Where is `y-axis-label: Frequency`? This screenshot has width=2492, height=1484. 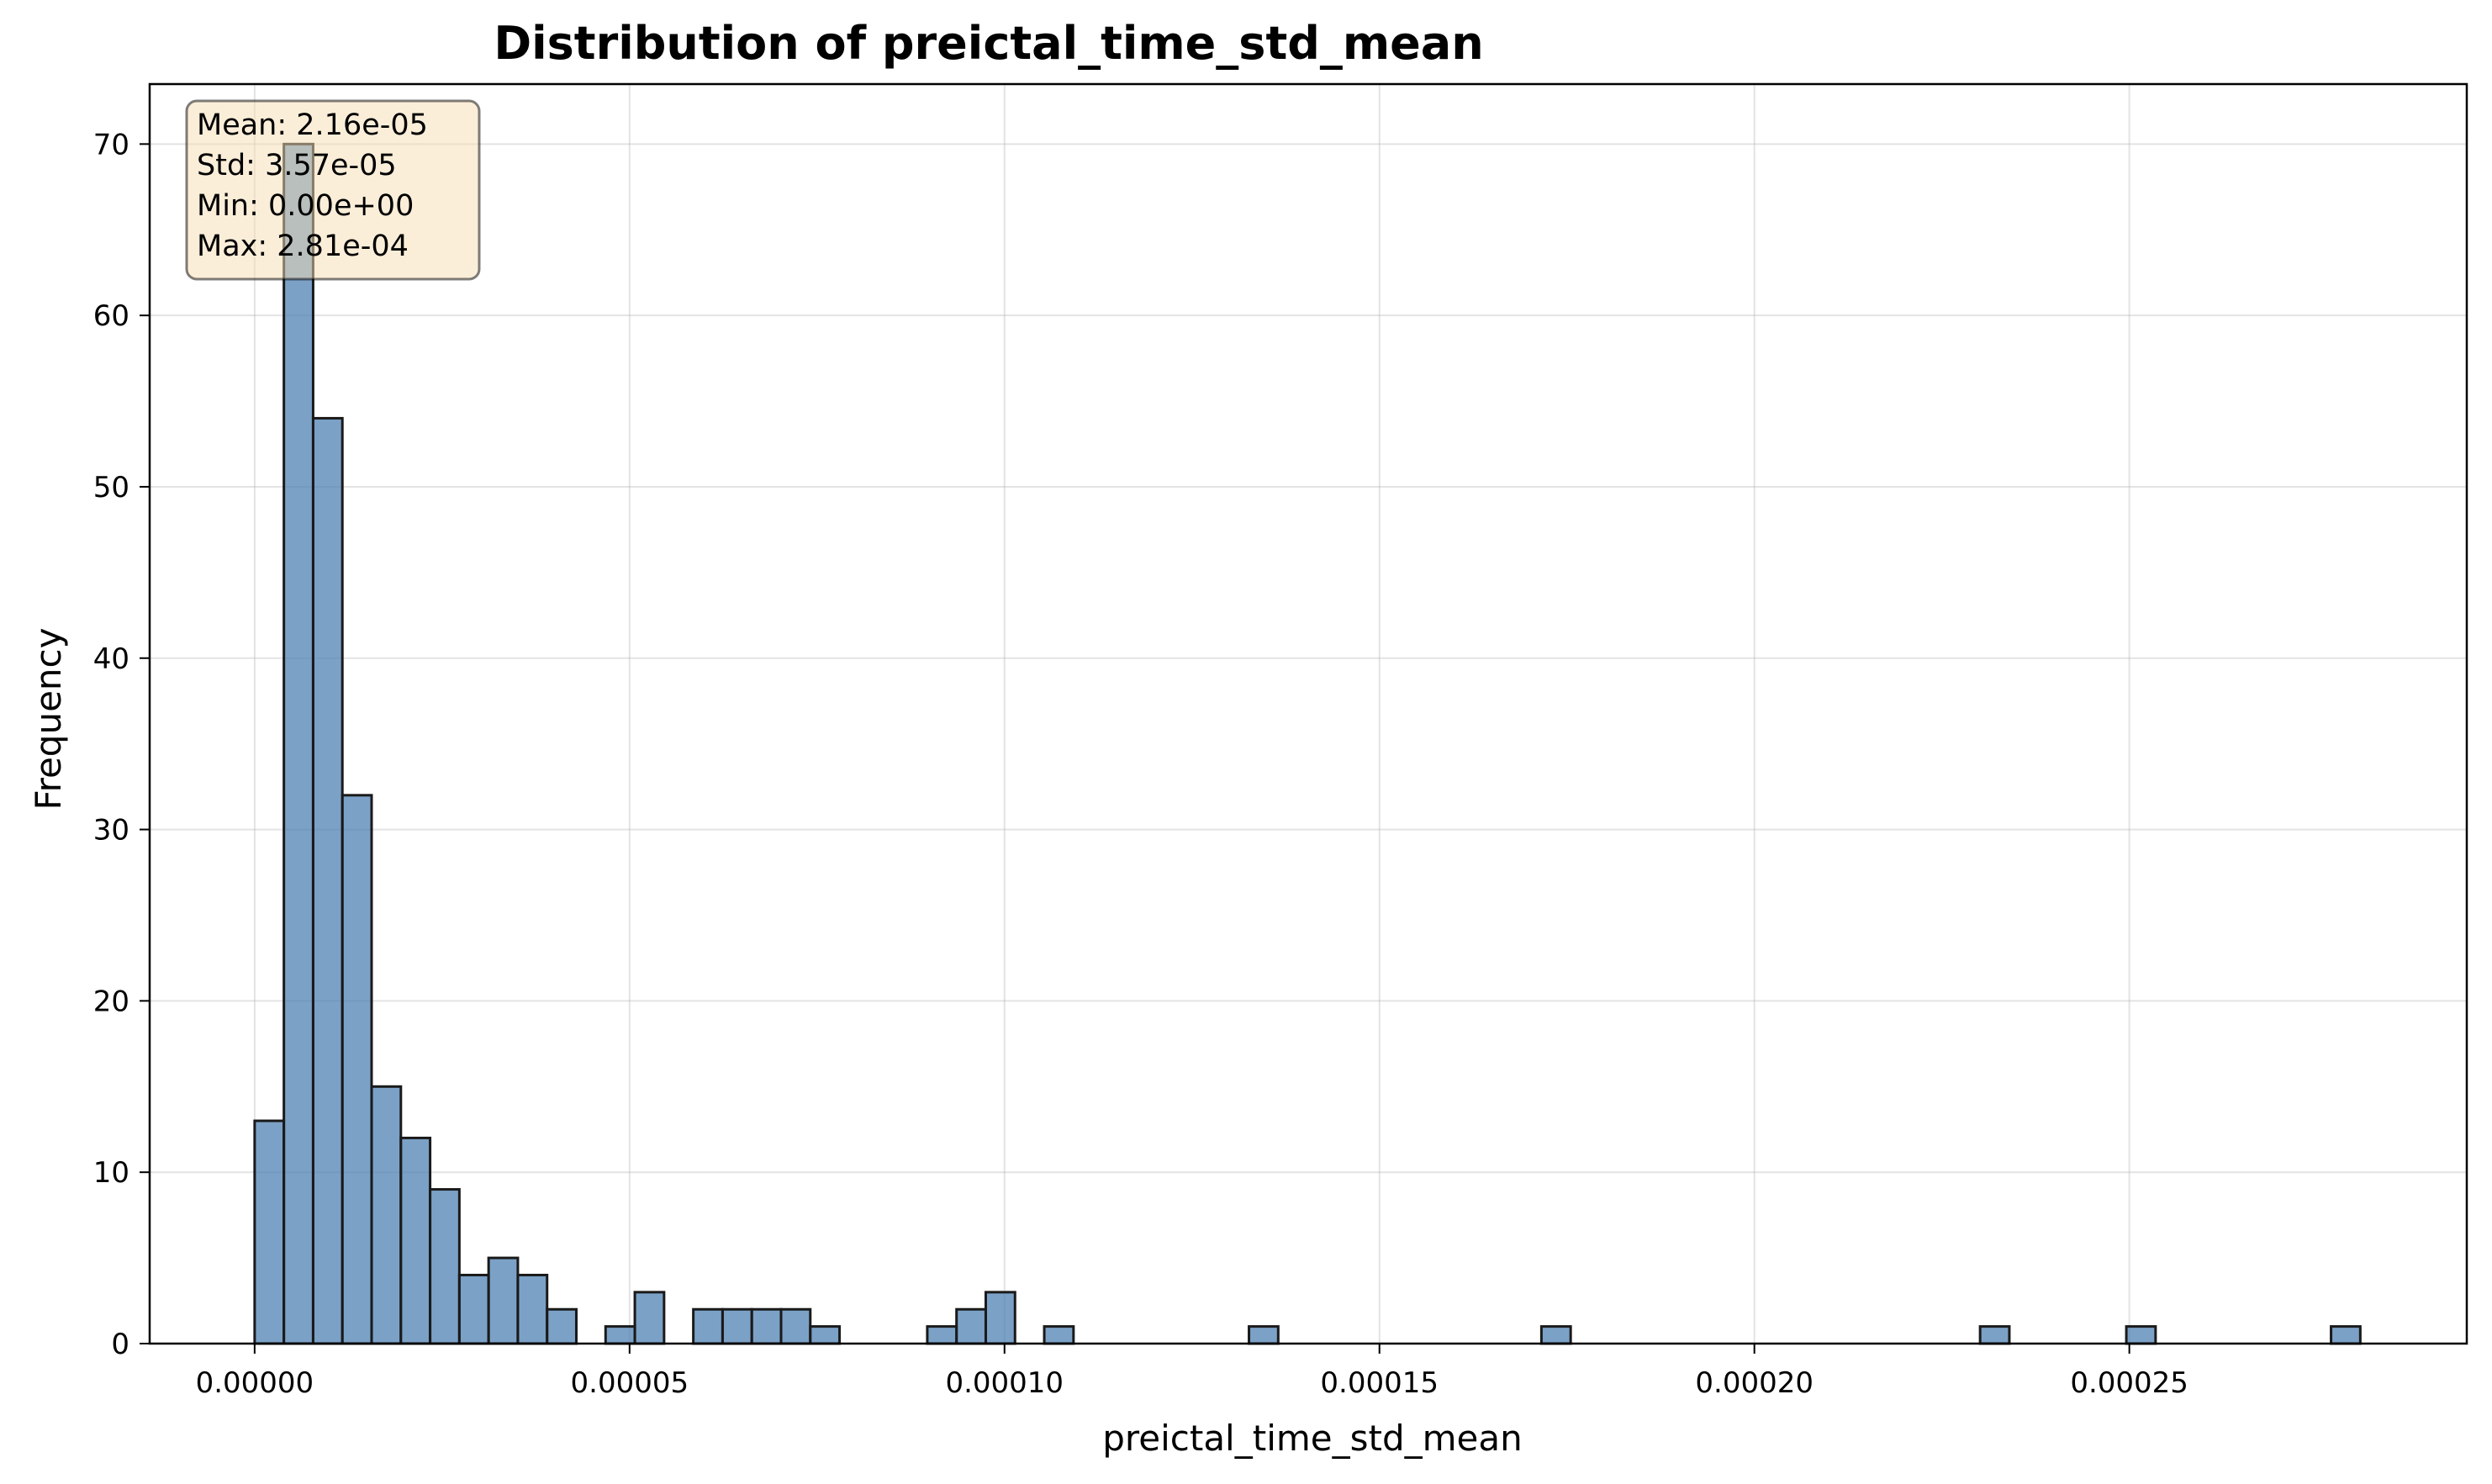 y-axis-label: Frequency is located at coordinates (48, 719).